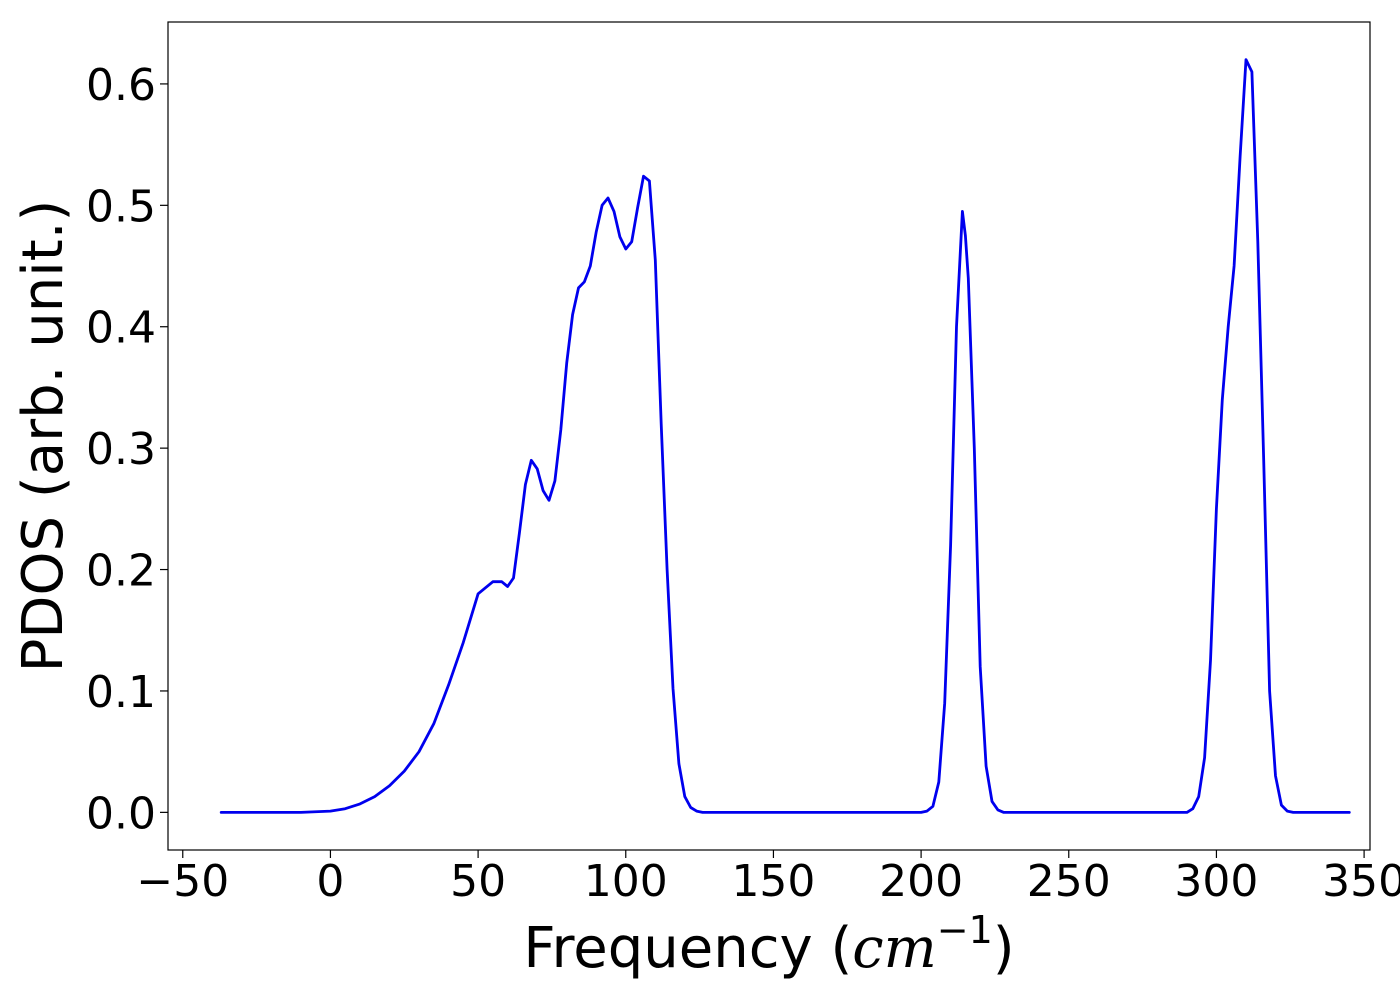 The width and height of the screenshot is (1400, 1000). Describe the element at coordinates (121, 571) in the screenshot. I see `y-tick-label: 0.2` at that location.